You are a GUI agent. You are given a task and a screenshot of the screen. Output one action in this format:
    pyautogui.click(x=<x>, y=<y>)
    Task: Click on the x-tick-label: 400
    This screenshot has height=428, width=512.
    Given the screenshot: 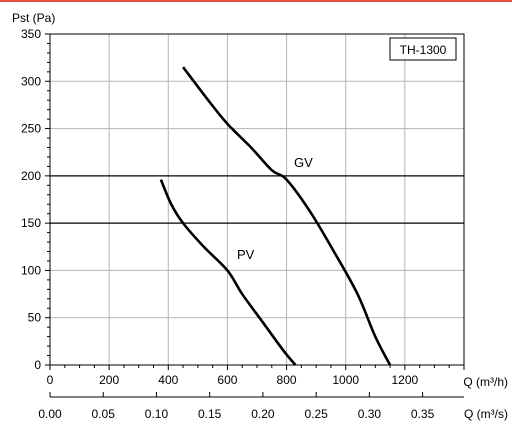 What is the action you would take?
    pyautogui.click(x=168, y=380)
    